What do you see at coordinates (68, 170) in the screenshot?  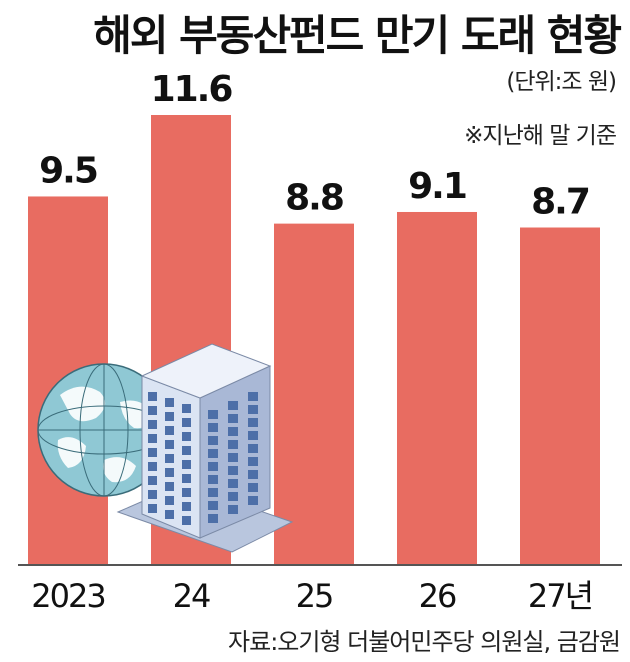 I see `value-label-0: 9.5` at bounding box center [68, 170].